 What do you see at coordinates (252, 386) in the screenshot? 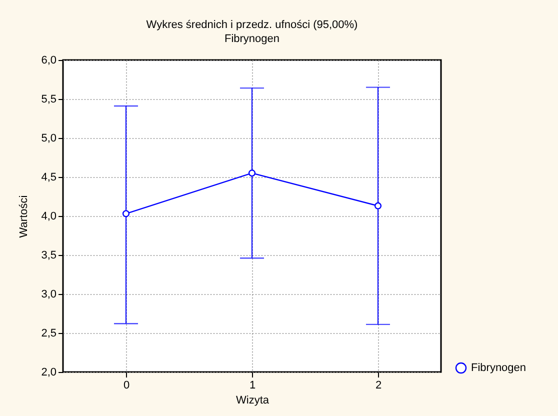
I see `x-tick-label: 1` at bounding box center [252, 386].